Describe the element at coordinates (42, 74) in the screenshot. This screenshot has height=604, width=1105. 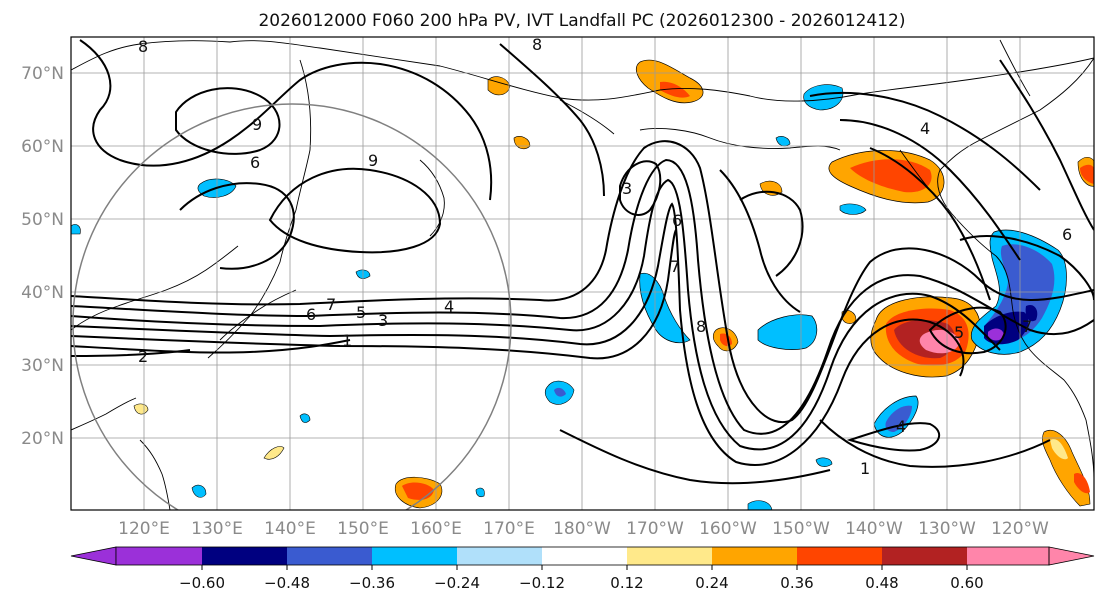
I see `latitude-label: 70°N` at that location.